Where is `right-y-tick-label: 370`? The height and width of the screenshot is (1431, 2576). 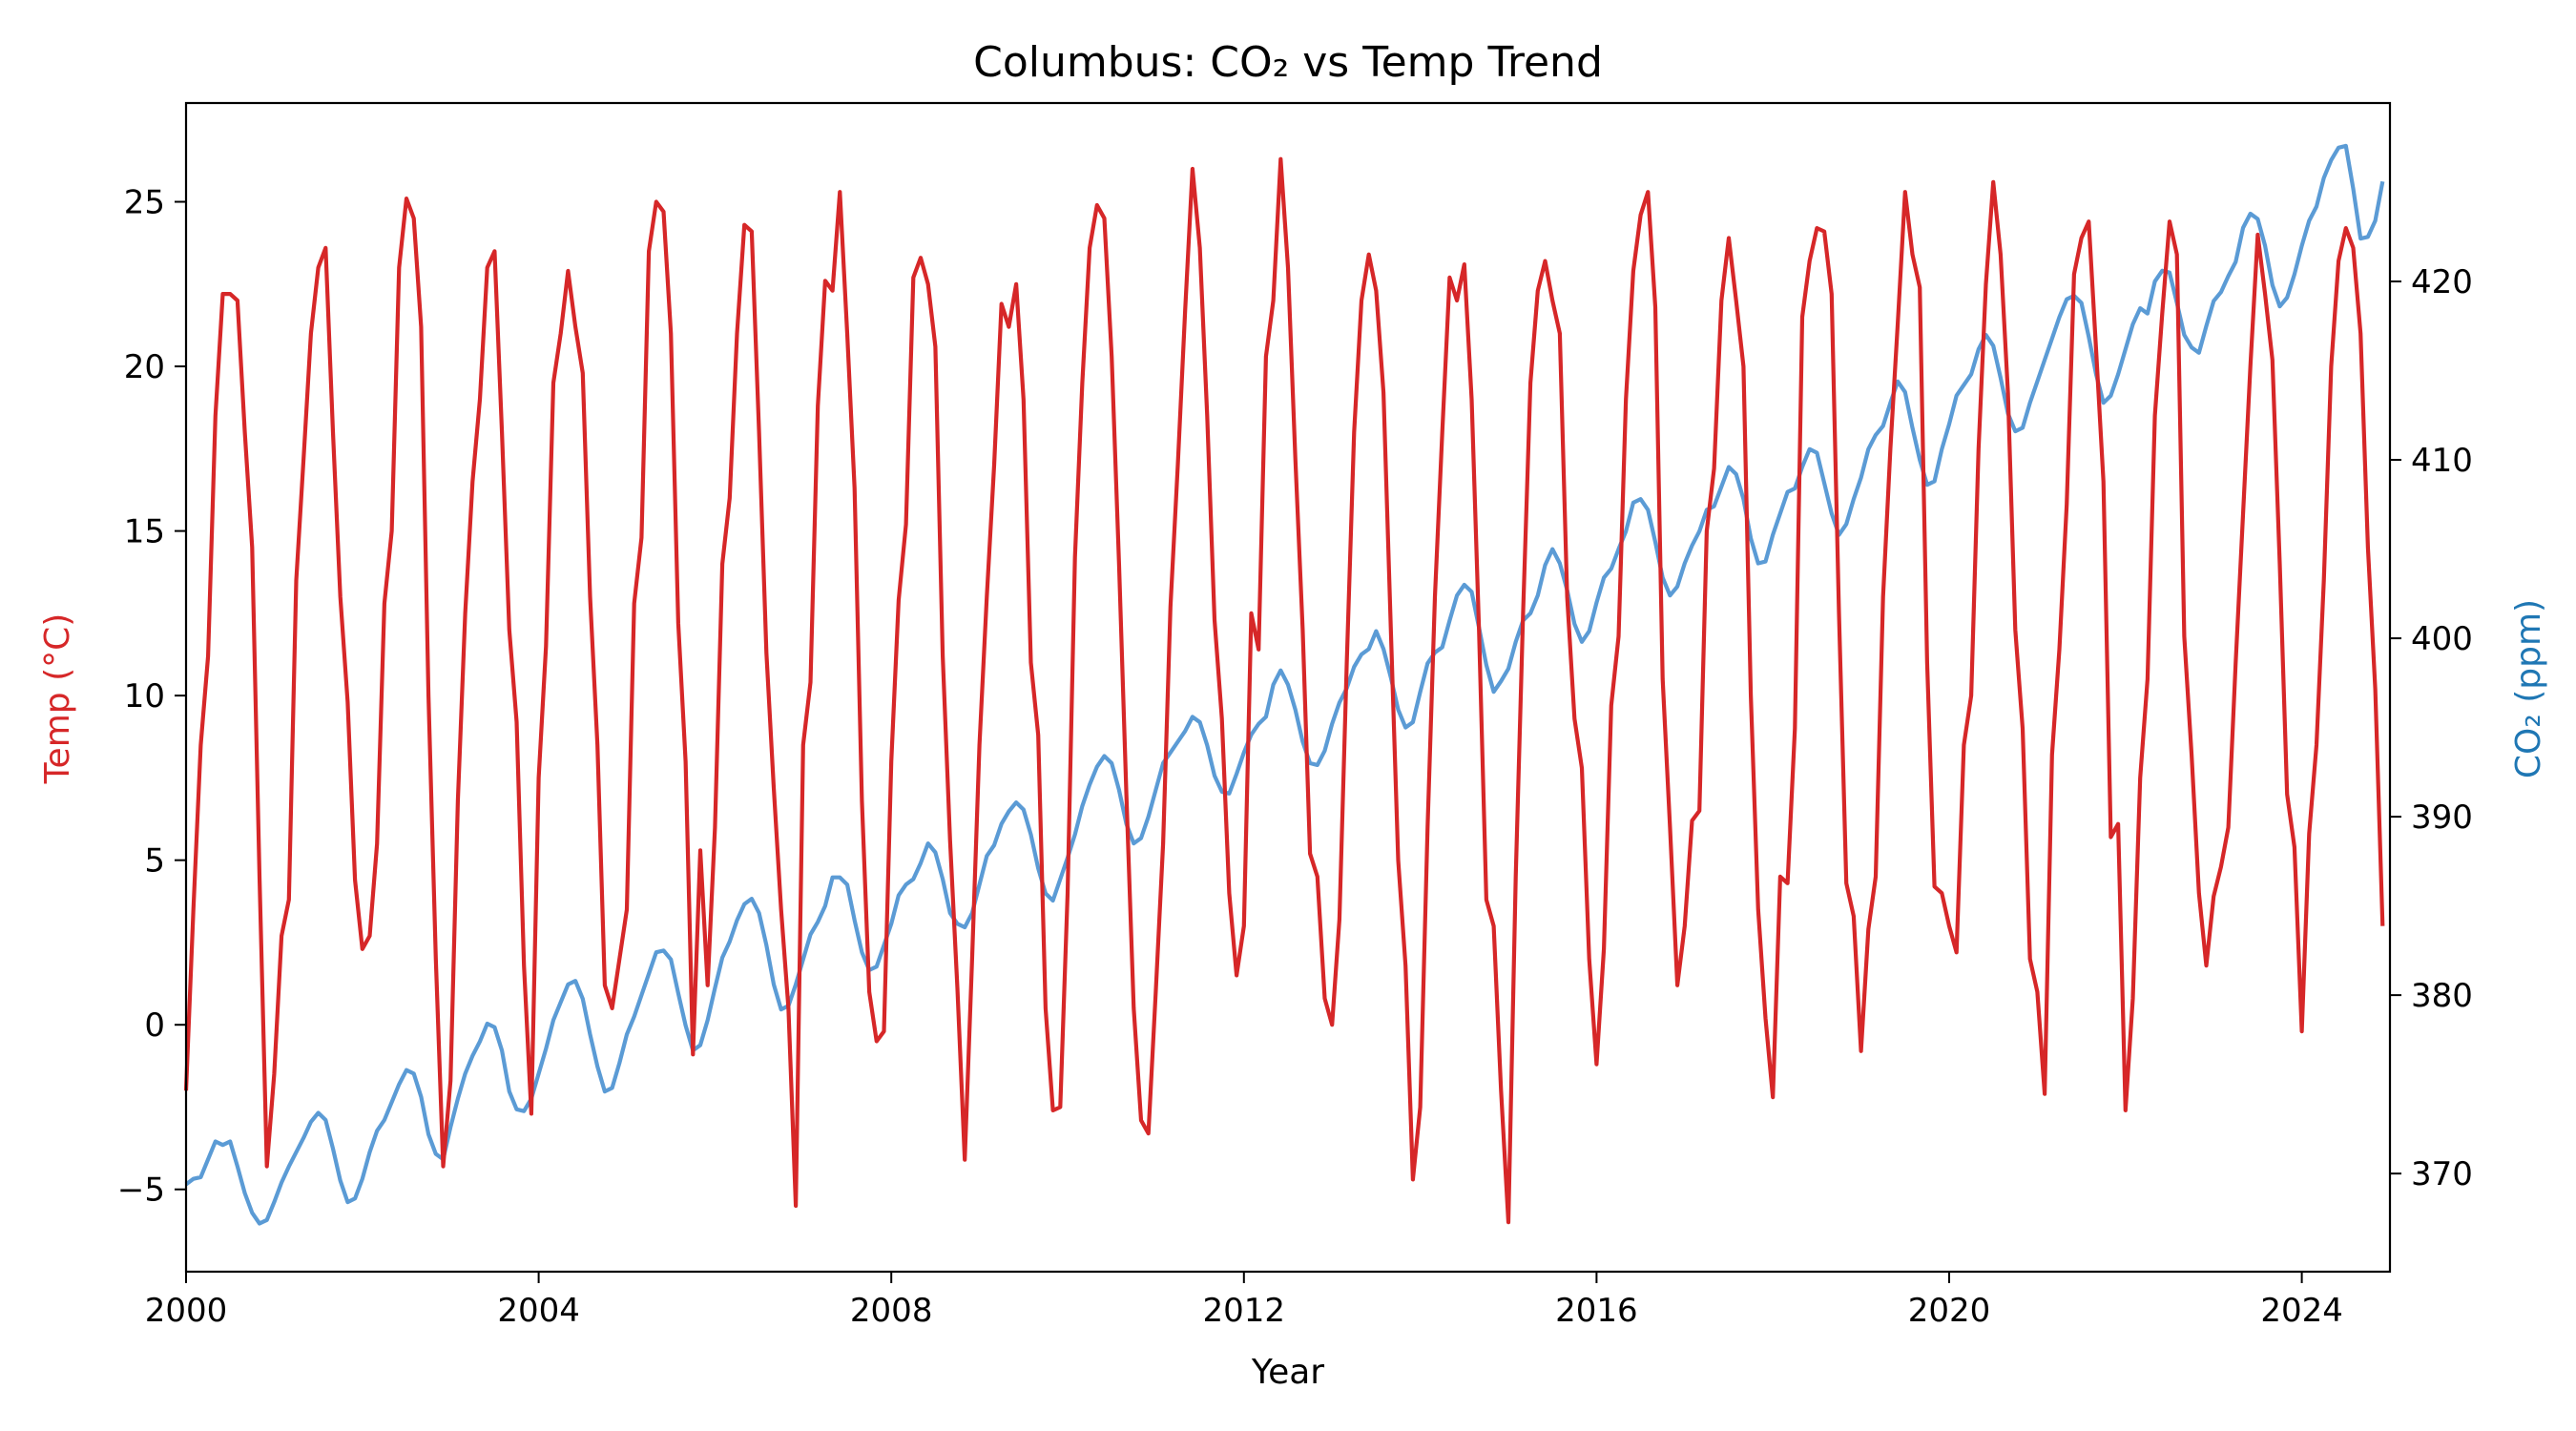
right-y-tick-label: 370 is located at coordinates (2442, 1174).